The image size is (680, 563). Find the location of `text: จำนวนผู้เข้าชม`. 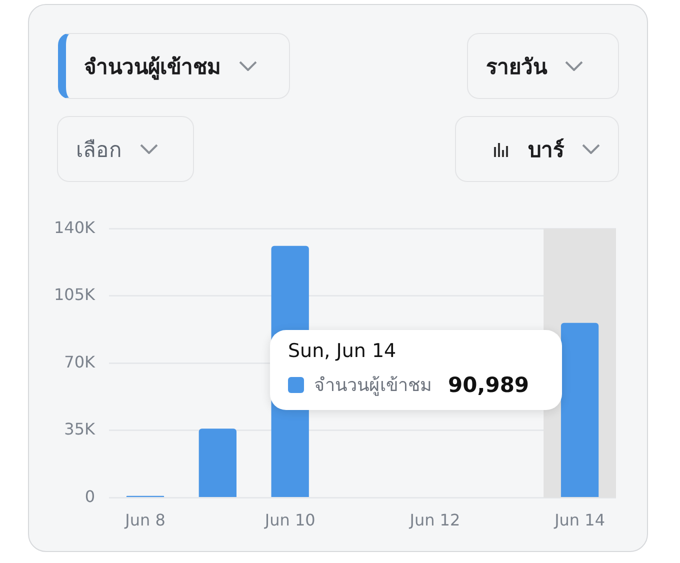

text: จำนวนผู้เข้าชม is located at coordinates (152, 68).